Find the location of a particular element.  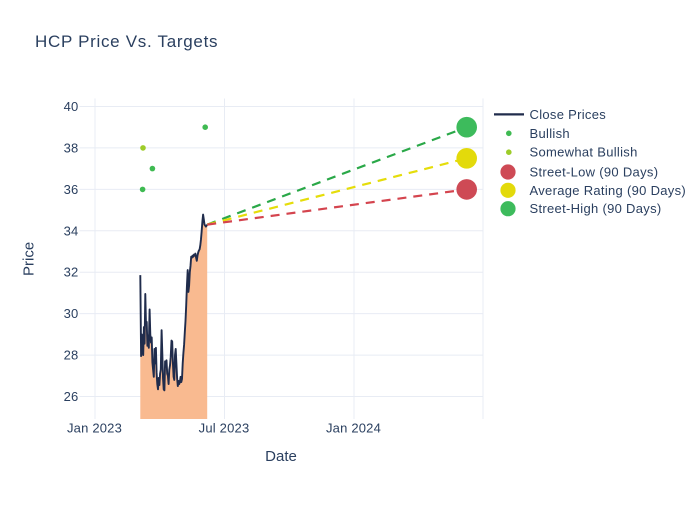

svg-text: Average Rating (90 Days) is located at coordinates (608, 190).